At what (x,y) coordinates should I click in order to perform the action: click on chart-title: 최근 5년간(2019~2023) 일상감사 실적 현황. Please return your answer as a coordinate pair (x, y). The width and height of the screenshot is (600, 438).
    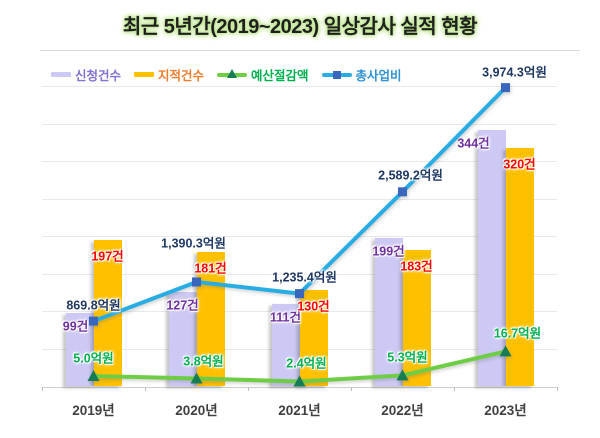
    Looking at the image, I should click on (300, 27).